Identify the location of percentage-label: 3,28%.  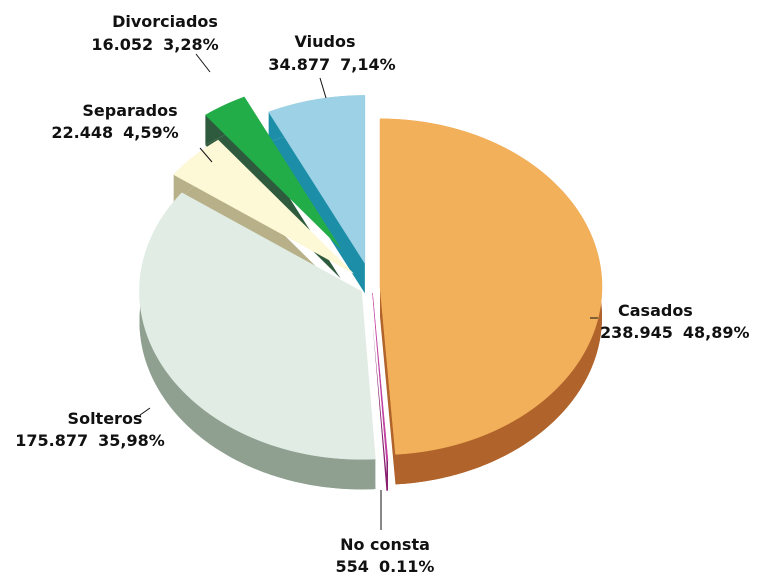
(191, 44).